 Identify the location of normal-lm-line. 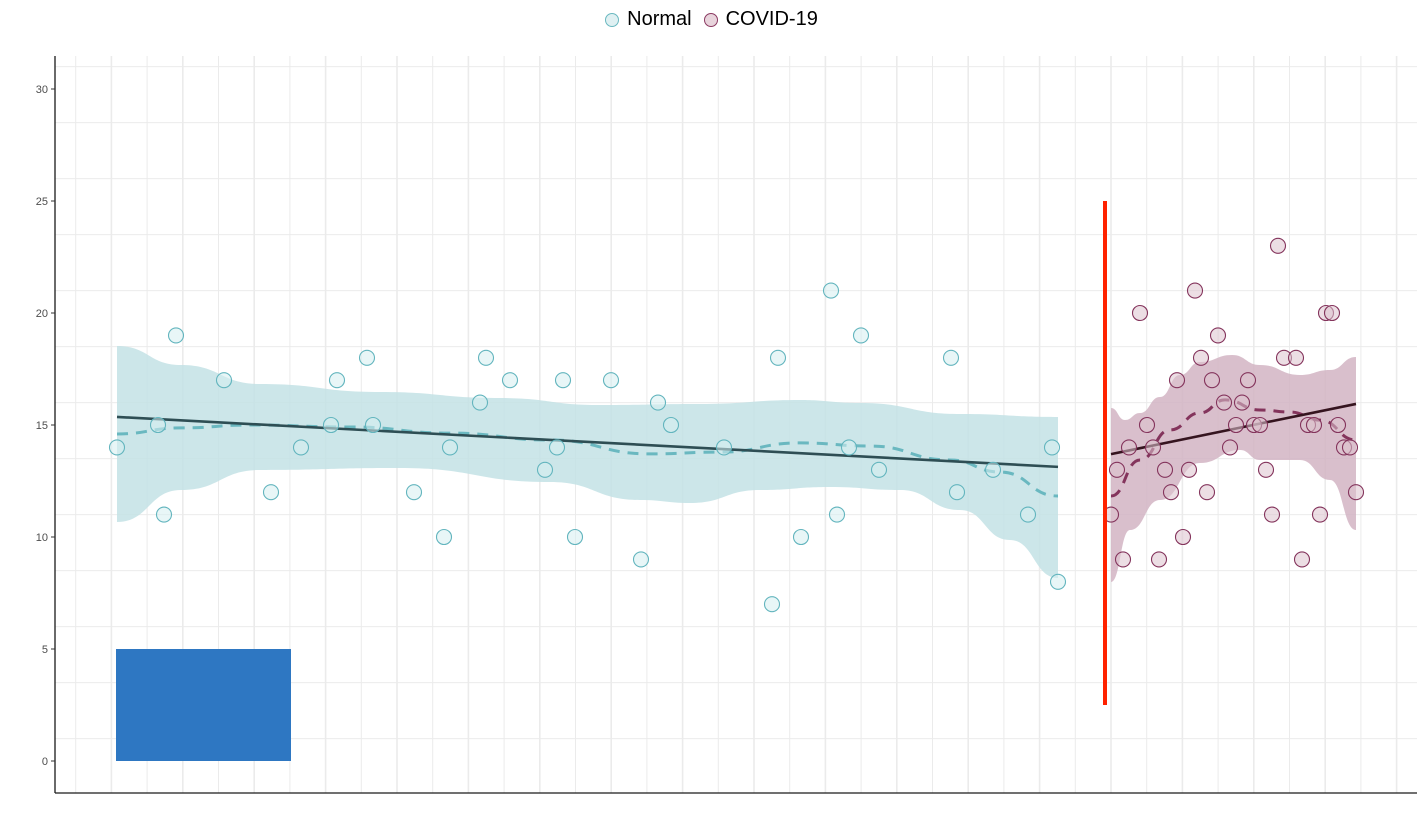
(587, 442).